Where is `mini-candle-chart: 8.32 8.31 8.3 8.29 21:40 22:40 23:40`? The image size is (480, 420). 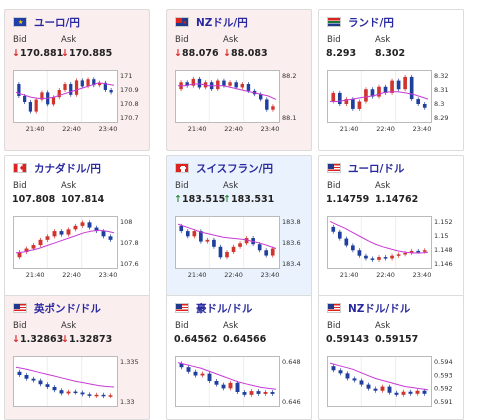 mini-candle-chart: 8.32 8.31 8.3 8.29 21:40 22:40 23:40 is located at coordinates (391, 105).